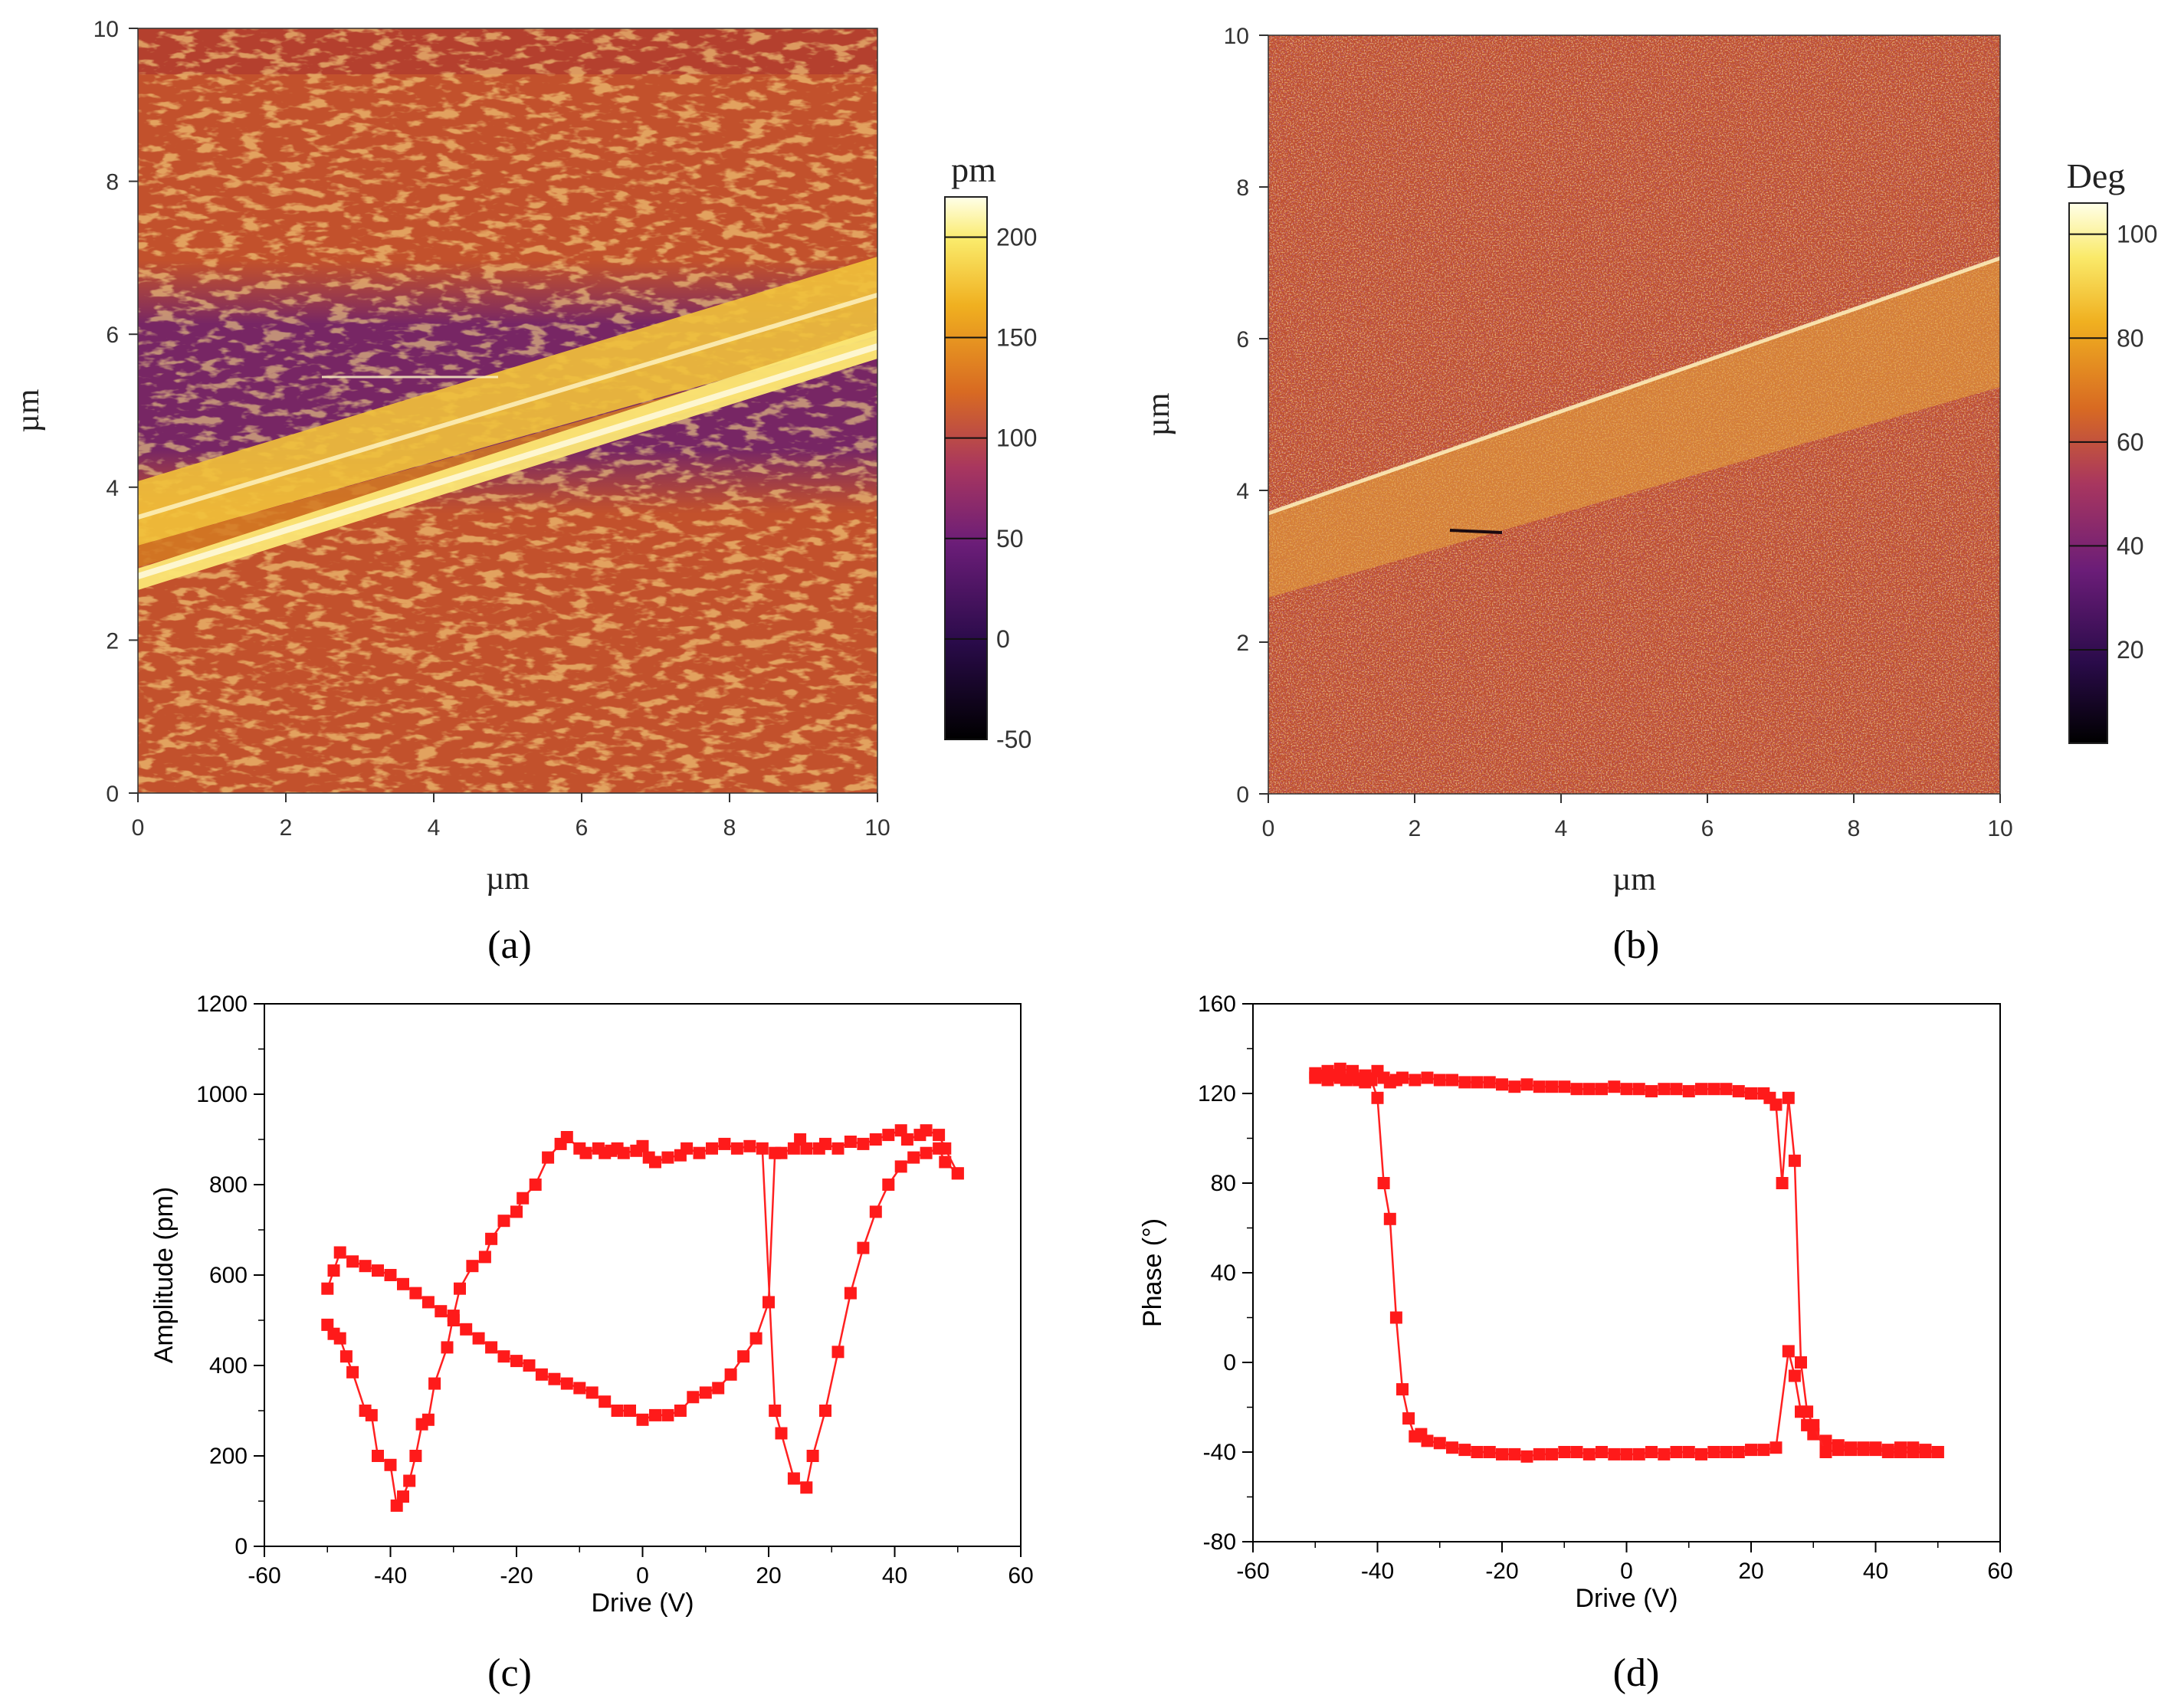 The width and height of the screenshot is (2181, 1708). Describe the element at coordinates (643, 1275) in the screenshot. I see `panel-c-amplitude-loop` at that location.